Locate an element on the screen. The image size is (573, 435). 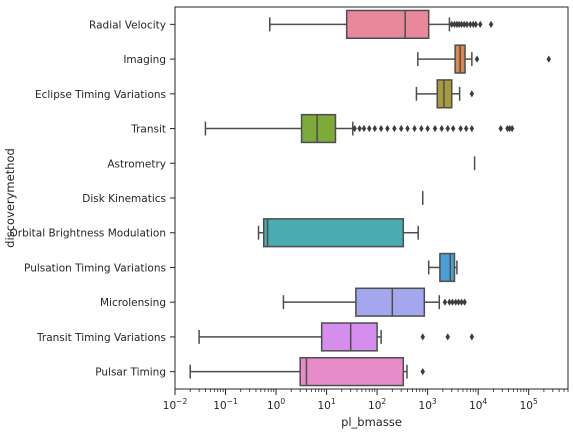
y-tick-label: Microlensing is located at coordinates (133, 303).